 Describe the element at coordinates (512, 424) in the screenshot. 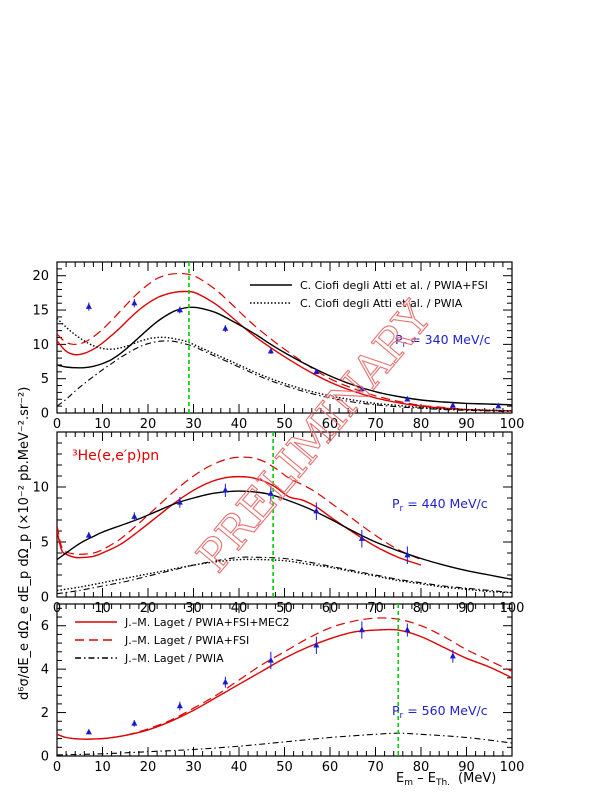

I see `x-tick-label: 100` at that location.